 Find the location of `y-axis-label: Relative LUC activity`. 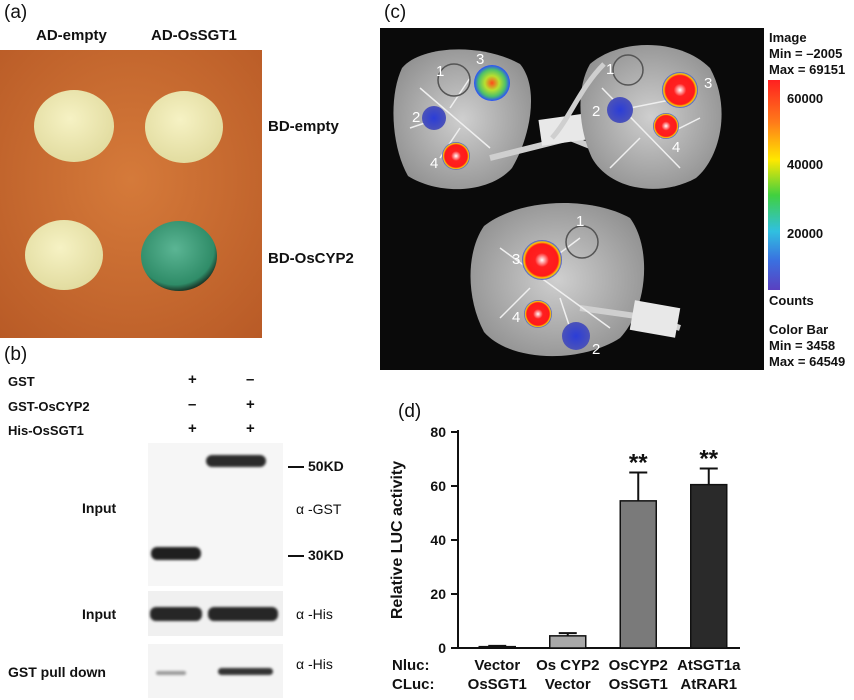

y-axis-label: Relative LUC activity is located at coordinates (397, 540).